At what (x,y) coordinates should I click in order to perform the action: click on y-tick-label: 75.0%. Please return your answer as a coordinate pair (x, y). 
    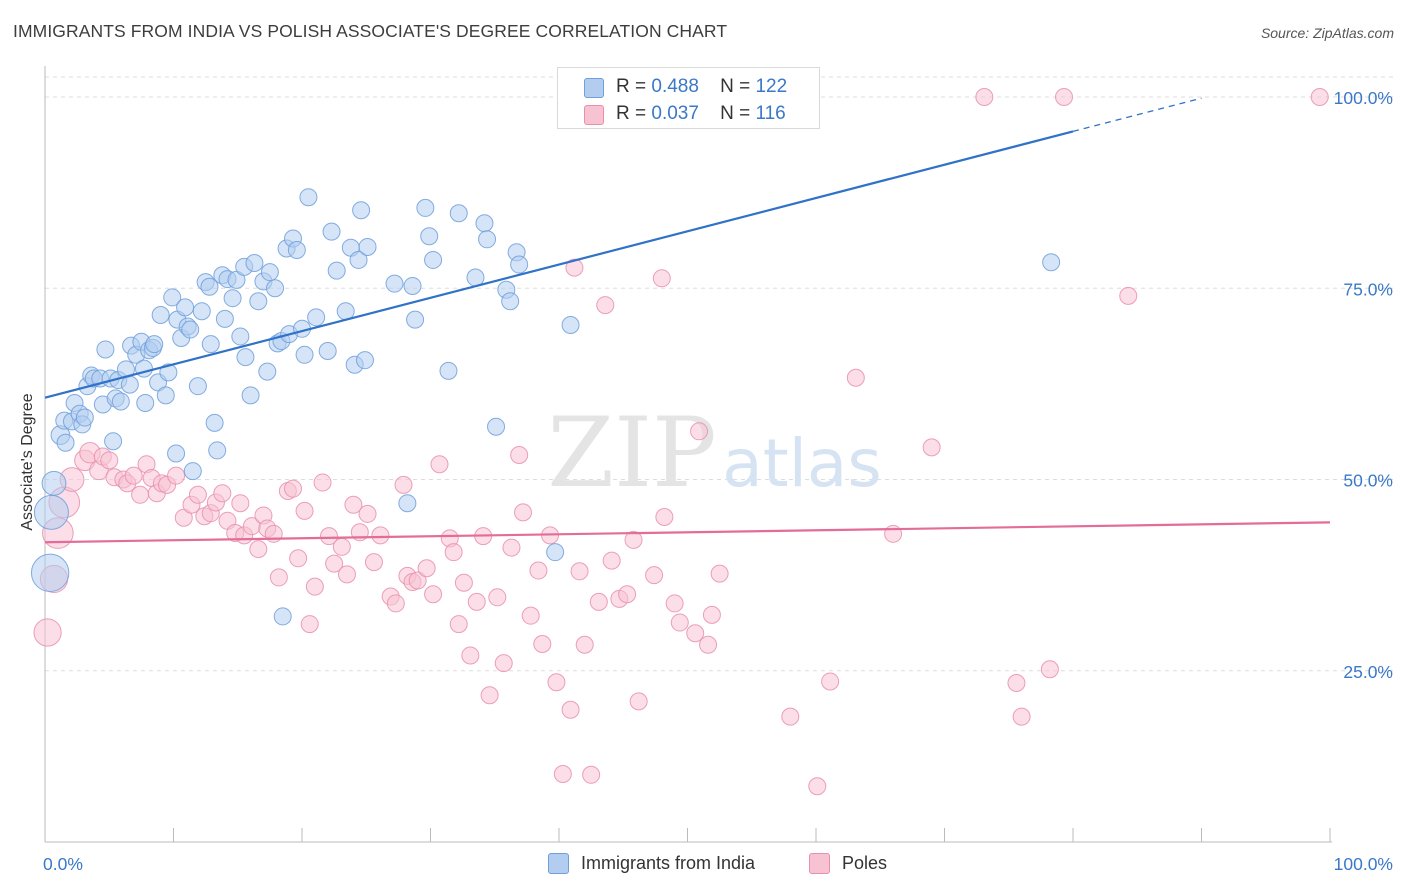
    Looking at the image, I should click on (1368, 289).